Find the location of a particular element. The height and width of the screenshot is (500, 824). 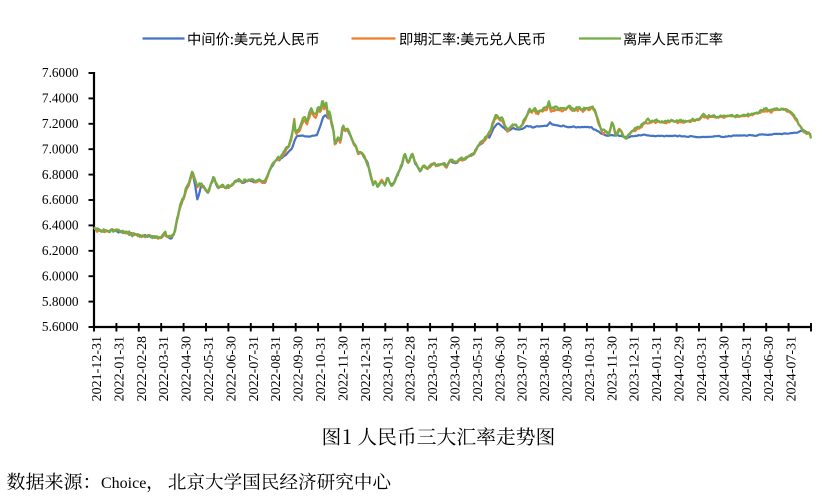

svg-text: 2022-10-31 is located at coordinates (321, 368).